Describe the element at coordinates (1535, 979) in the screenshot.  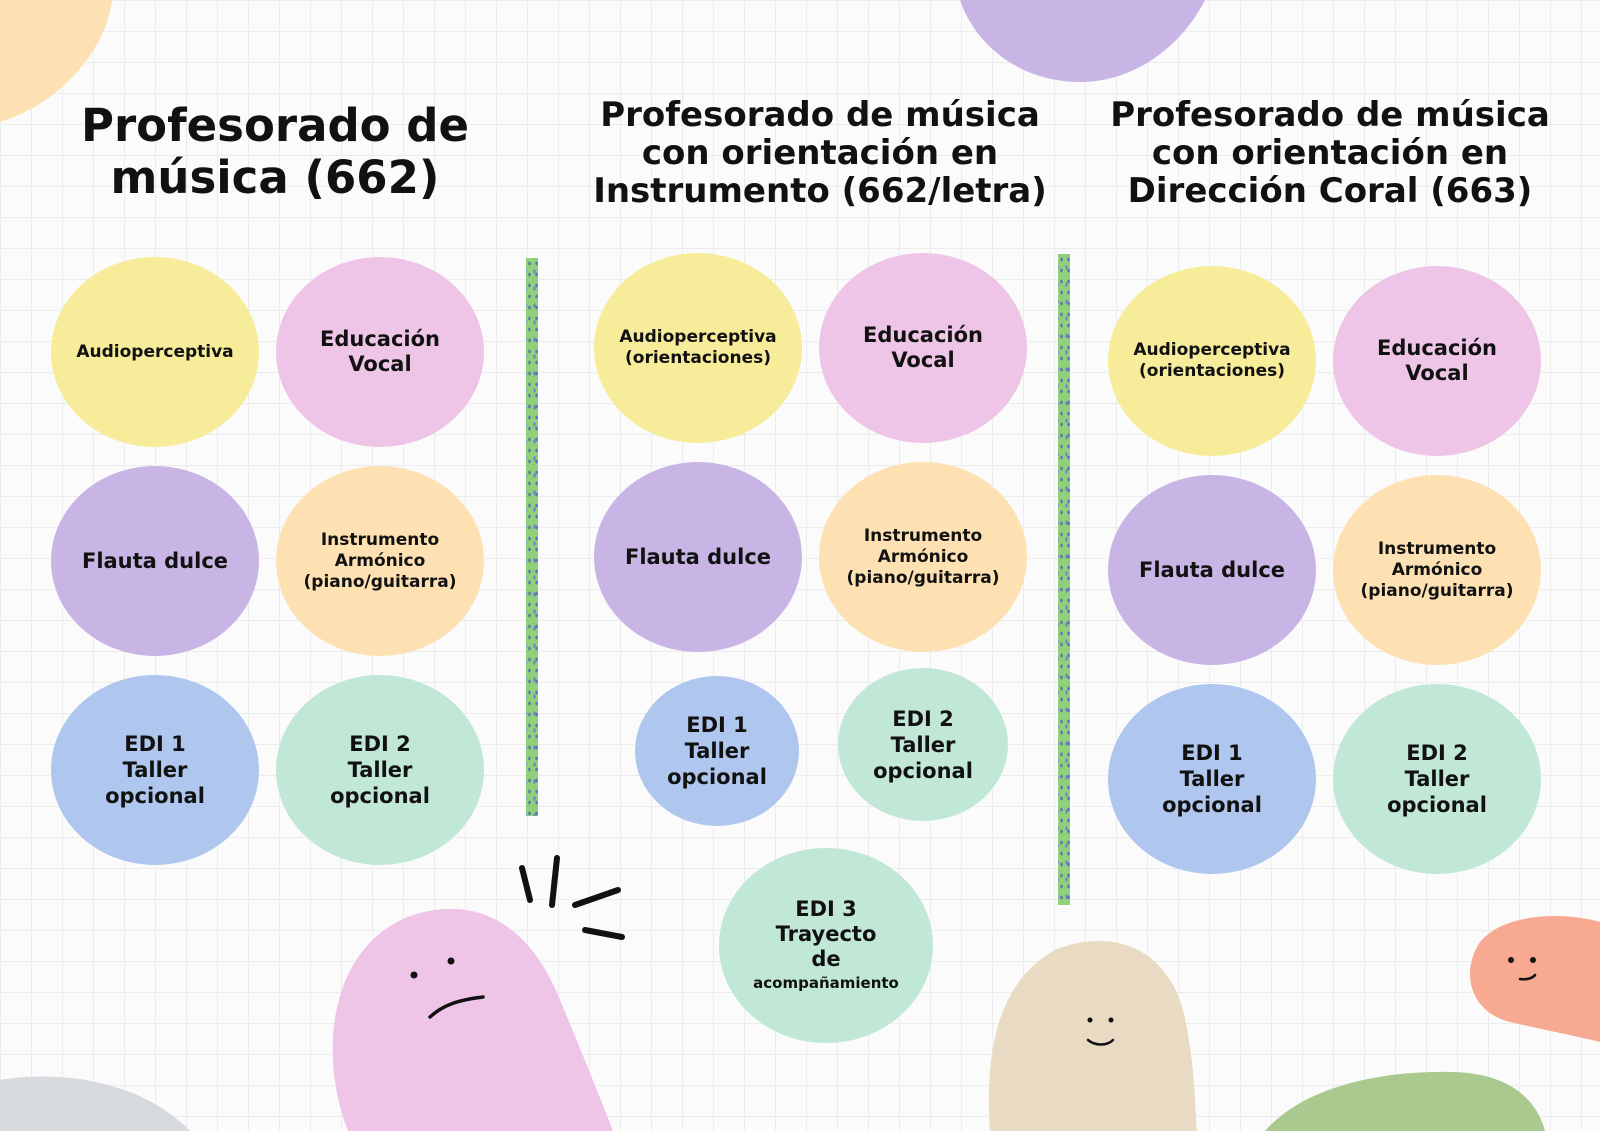
I see `smiling-coral-blob` at that location.